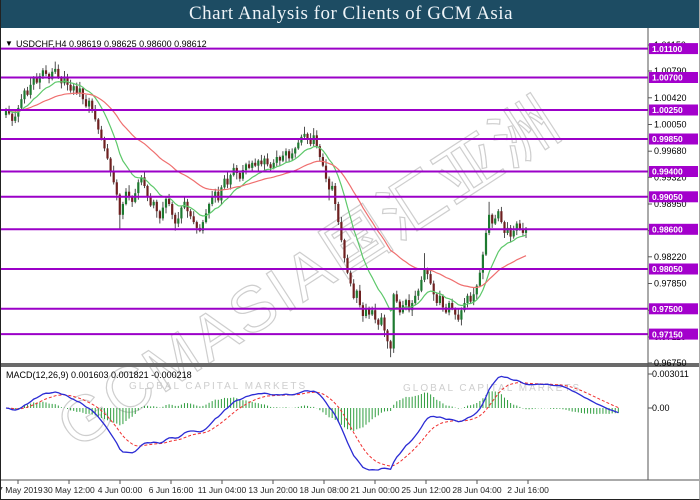 The width and height of the screenshot is (700, 500). What do you see at coordinates (22, 490) in the screenshot?
I see `date-label: 27 May 2019` at bounding box center [22, 490].